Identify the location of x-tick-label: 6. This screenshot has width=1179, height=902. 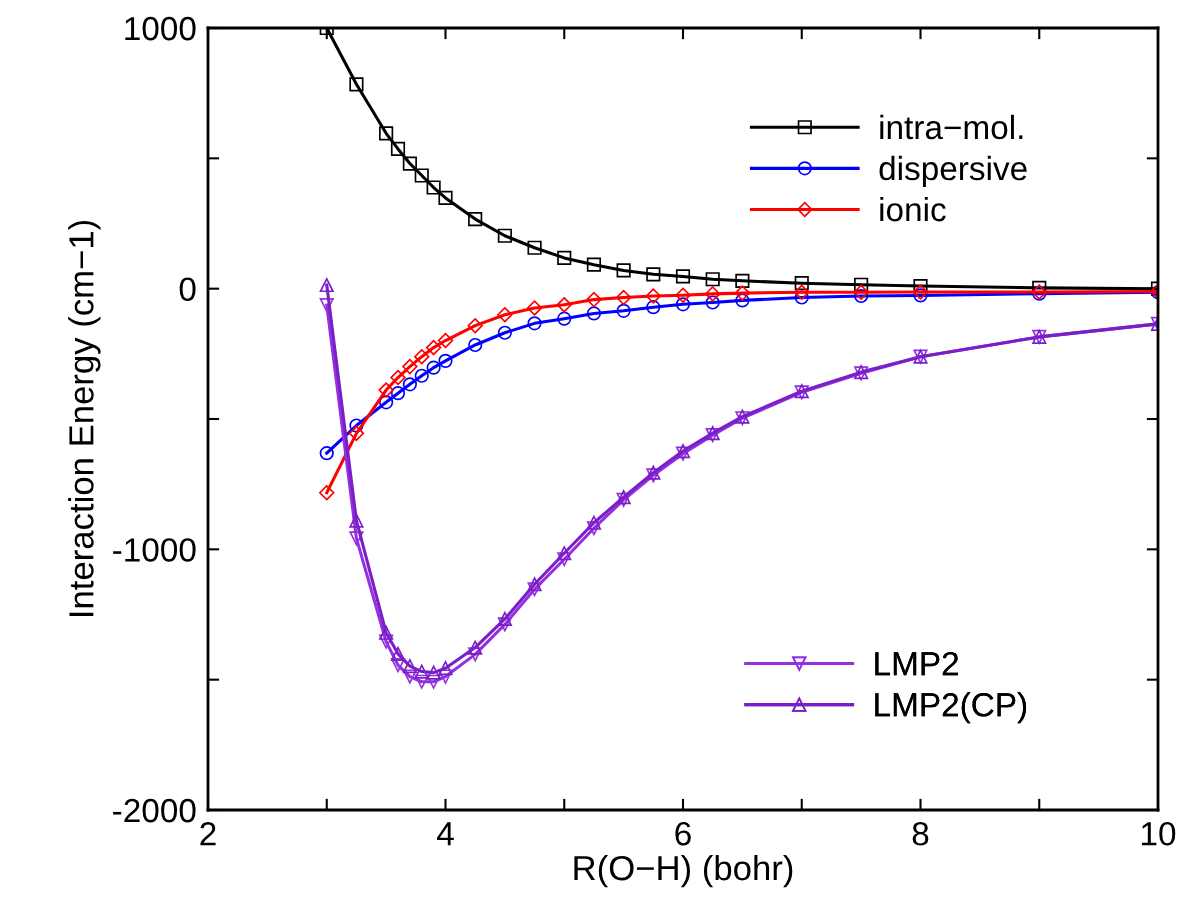
(683, 833).